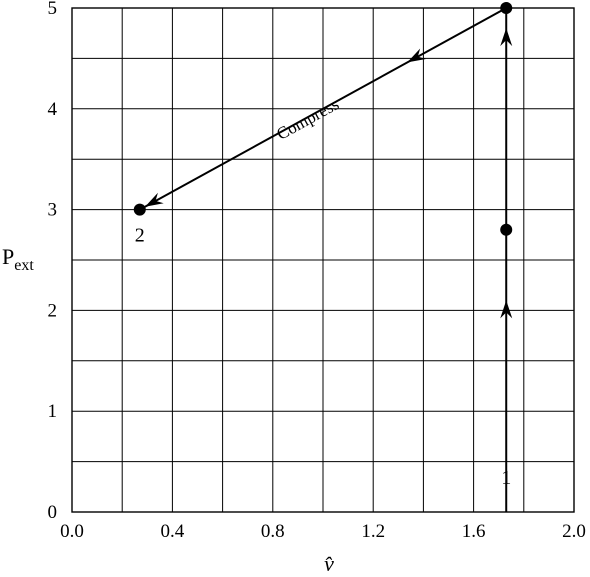 The image size is (590, 577). I want to click on compress-annotation: Compress, so click(307, 118).